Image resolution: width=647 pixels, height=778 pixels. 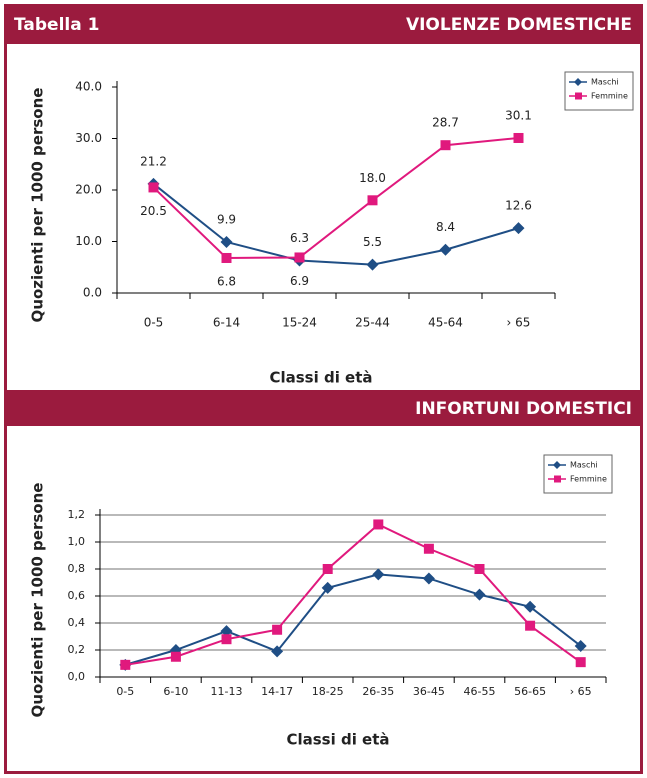 I want to click on y-tick-label: 10.0, so click(x=88, y=241).